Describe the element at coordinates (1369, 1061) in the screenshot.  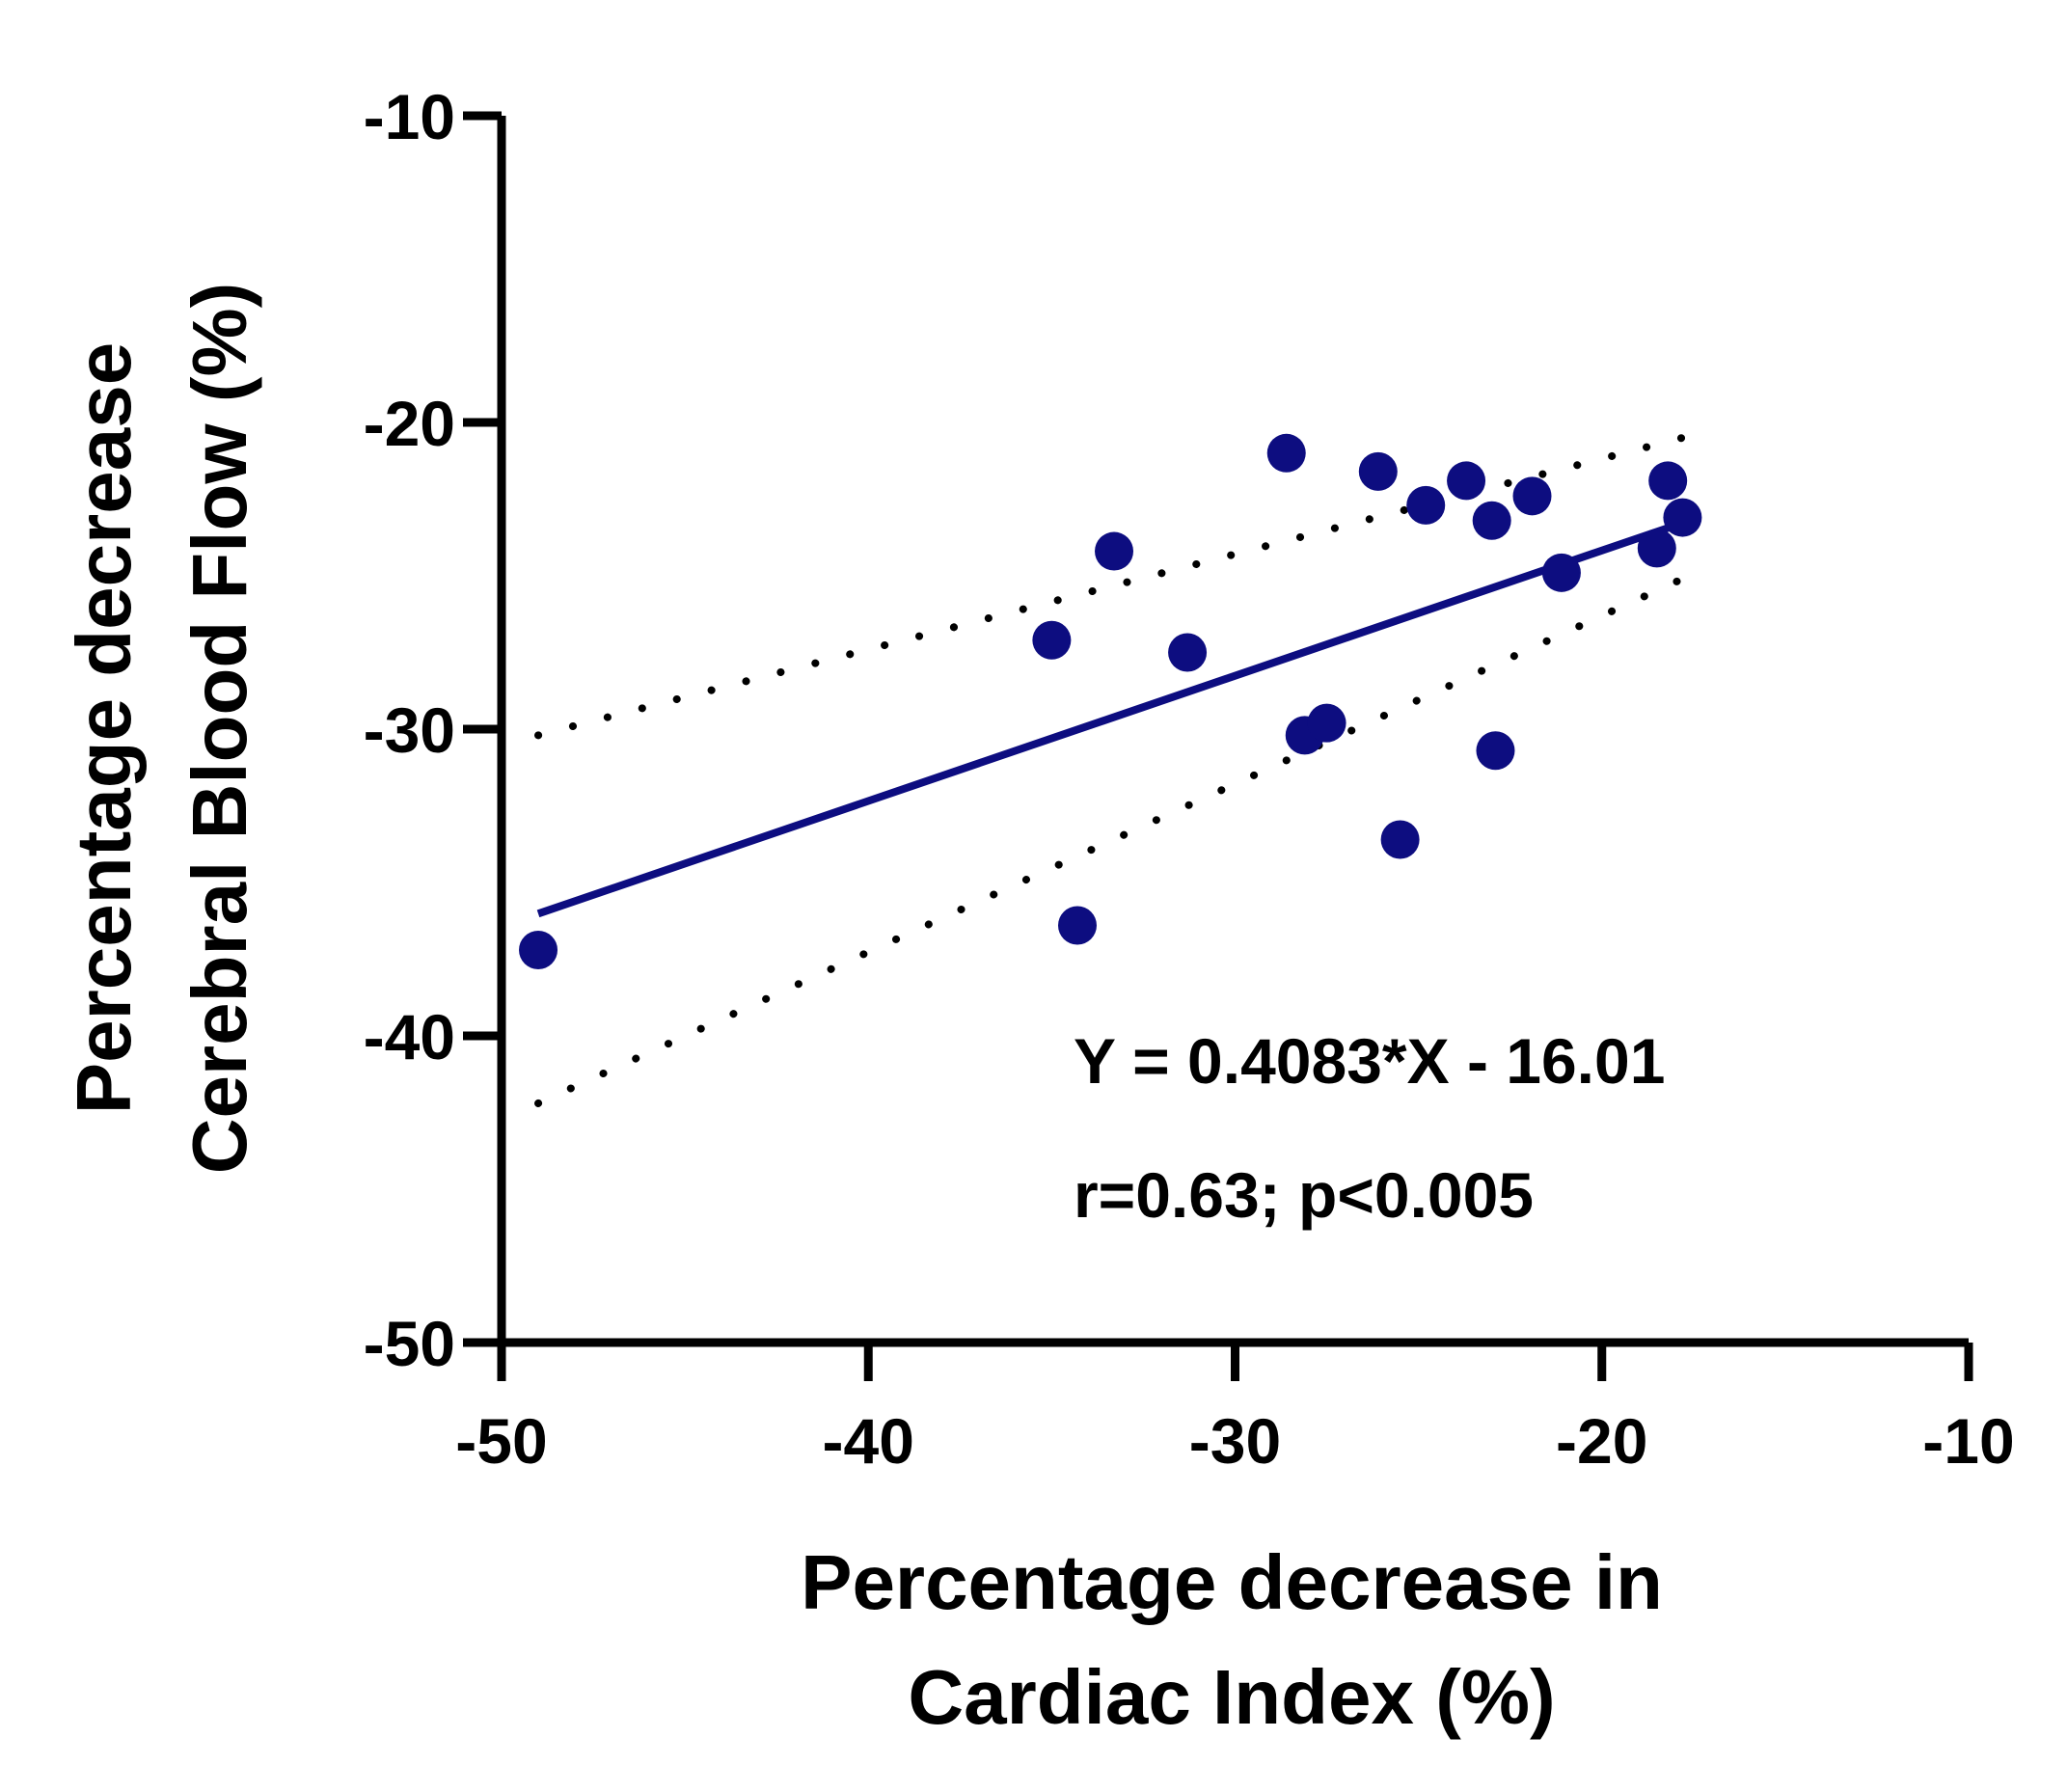
I see `regression-equation: Y = 0.4083*X - 16.01` at that location.